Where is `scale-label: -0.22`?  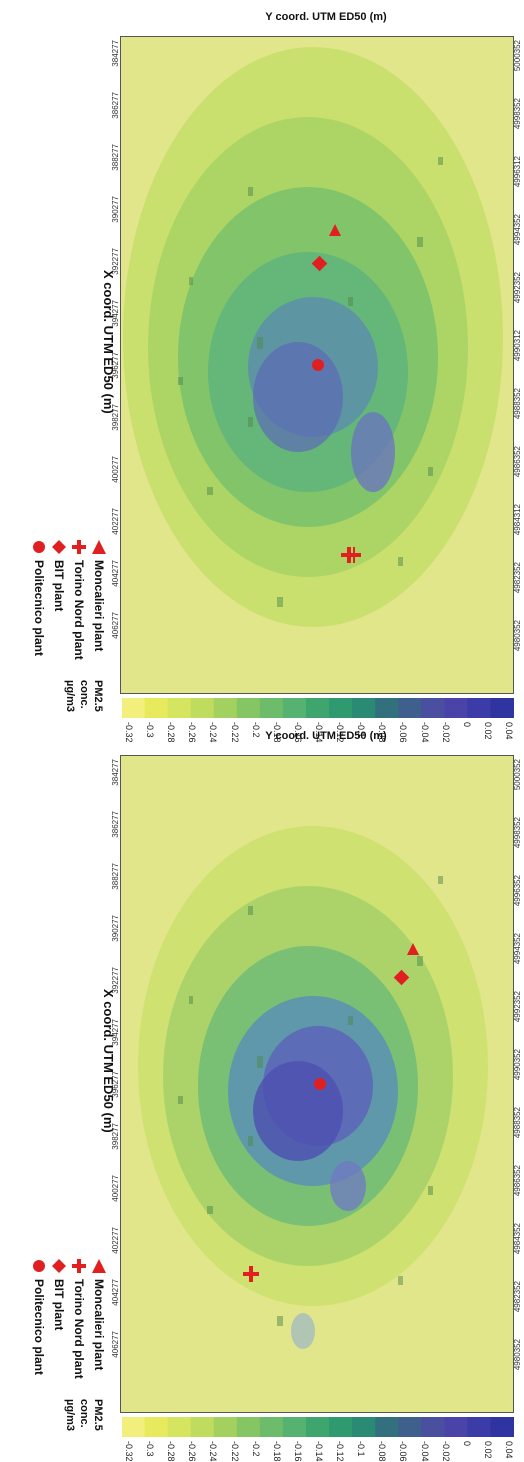
scale-label: -0.22 is located at coordinates (234, 1451).